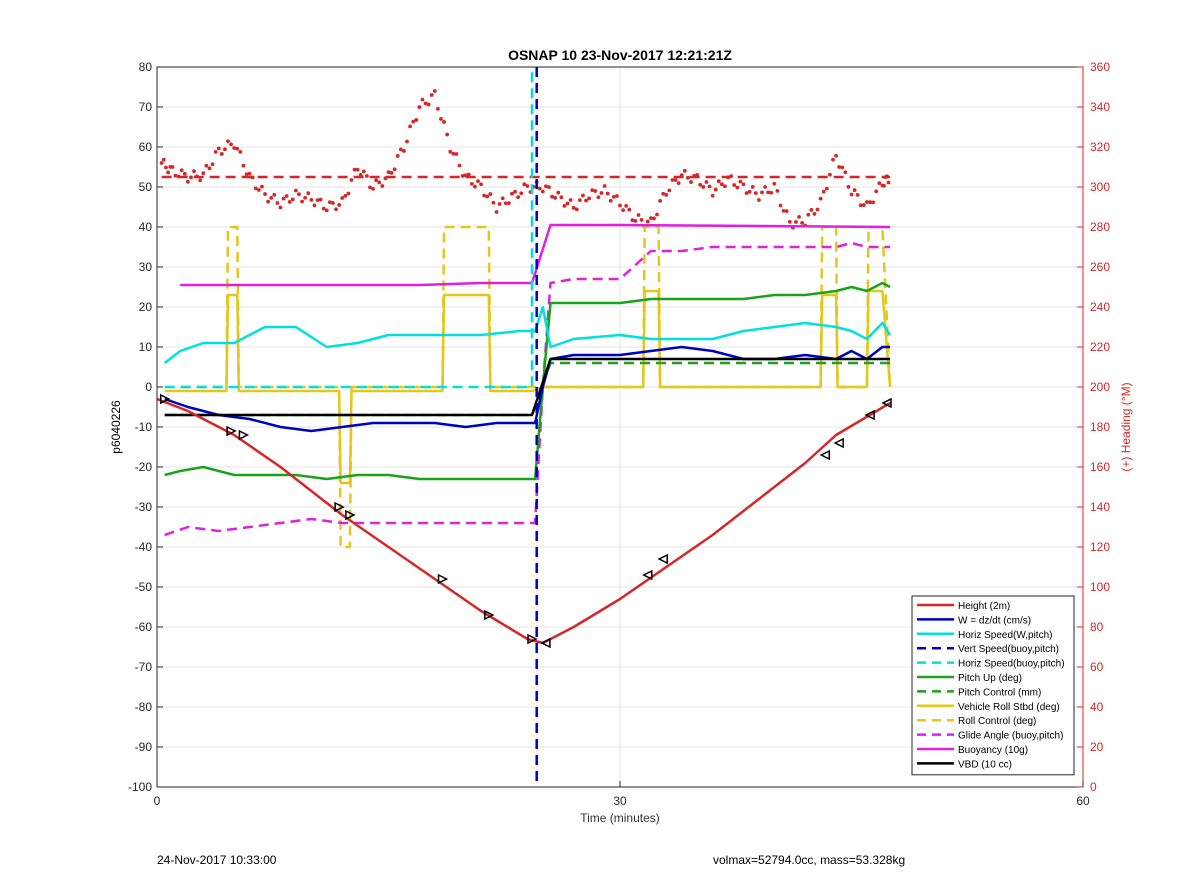  What do you see at coordinates (1097, 747) in the screenshot?
I see `y2-tick-label: 20` at bounding box center [1097, 747].